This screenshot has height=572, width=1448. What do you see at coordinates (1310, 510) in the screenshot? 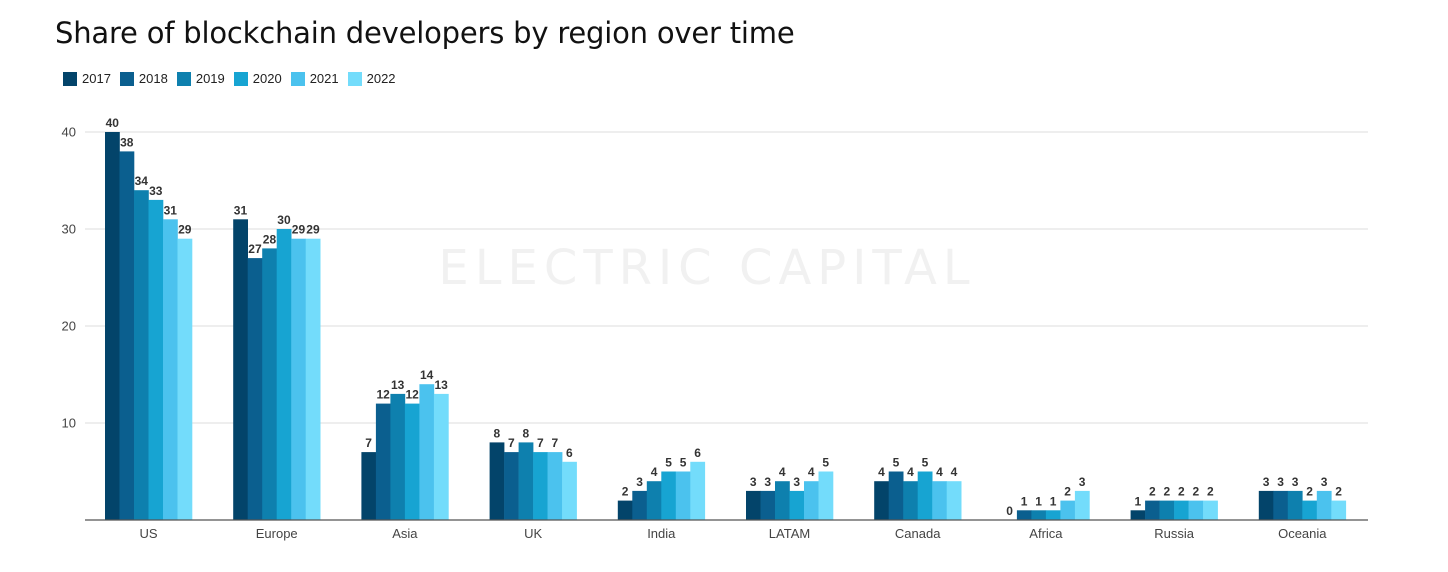
I see `bar-oceania-2020` at bounding box center [1310, 510].